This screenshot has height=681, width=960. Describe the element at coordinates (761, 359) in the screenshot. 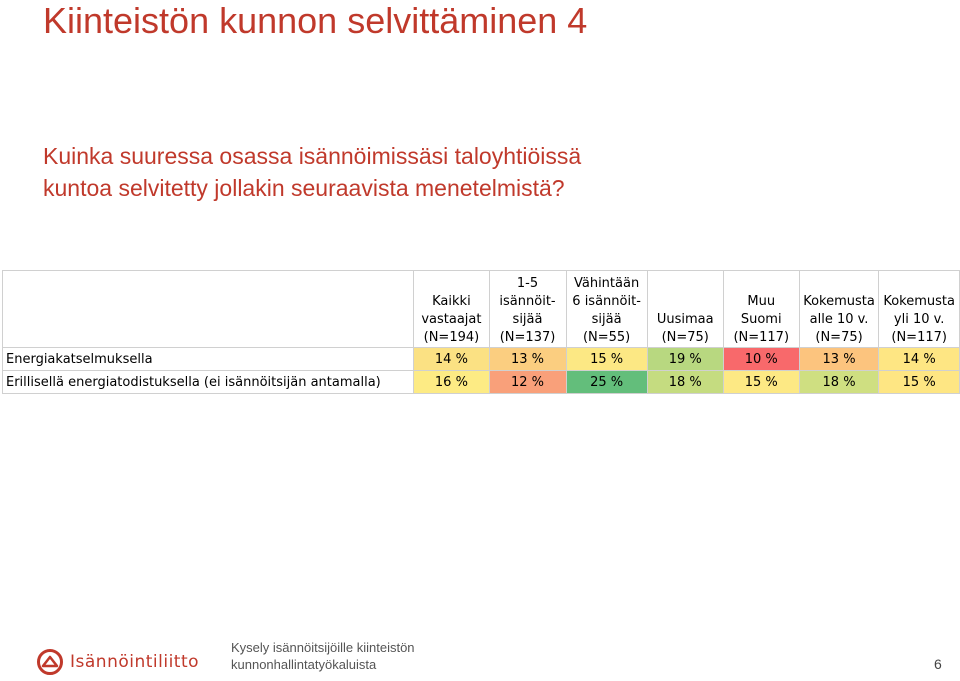

I see `value-cell: 10 %` at that location.